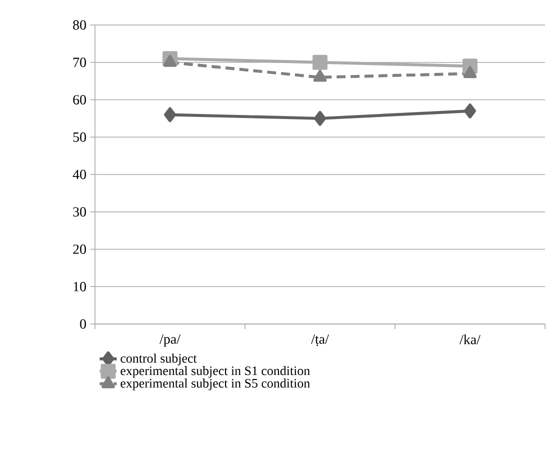 The width and height of the screenshot is (559, 452). I want to click on y-tick-label: 80, so click(79, 25).